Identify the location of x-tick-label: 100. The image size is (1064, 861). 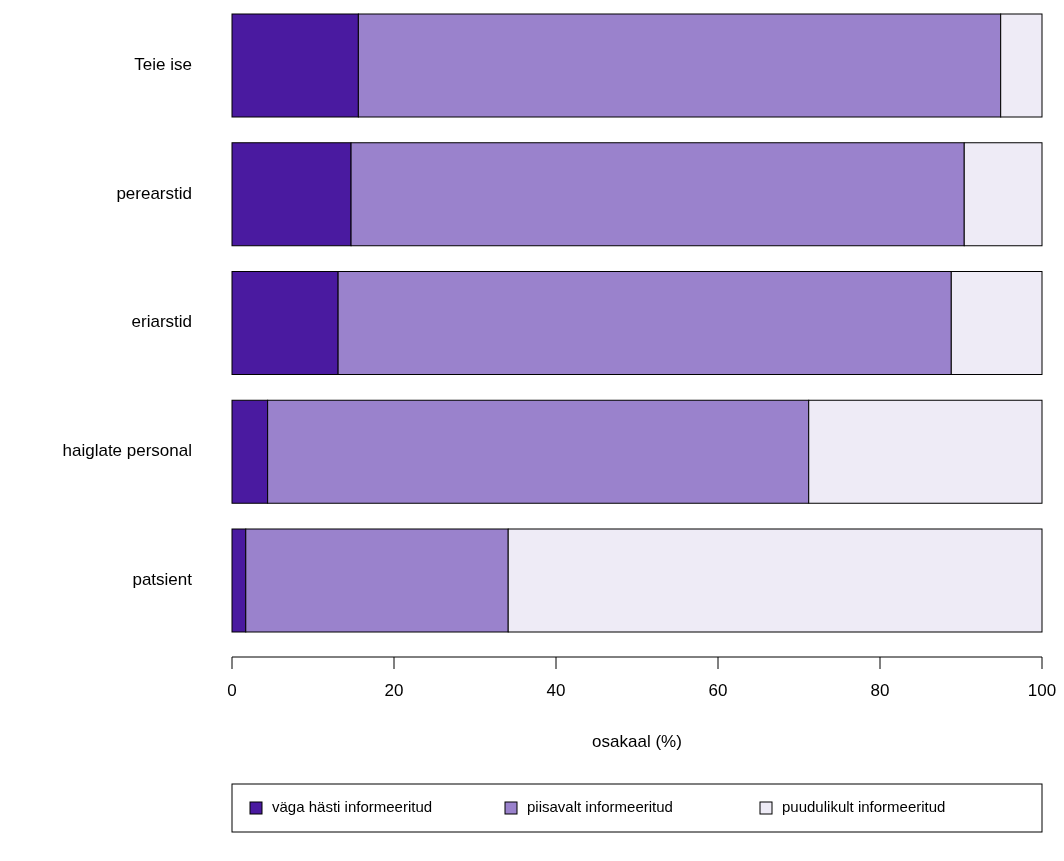
(1042, 690).